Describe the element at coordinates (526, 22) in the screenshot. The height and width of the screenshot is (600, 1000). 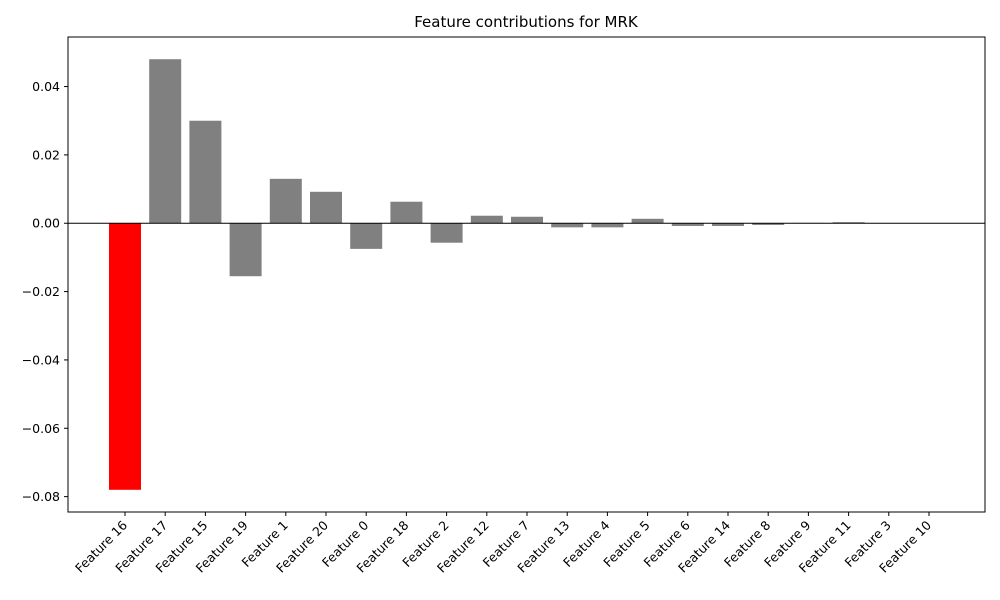
I see `chart-title: Feature contributions for MRK` at that location.